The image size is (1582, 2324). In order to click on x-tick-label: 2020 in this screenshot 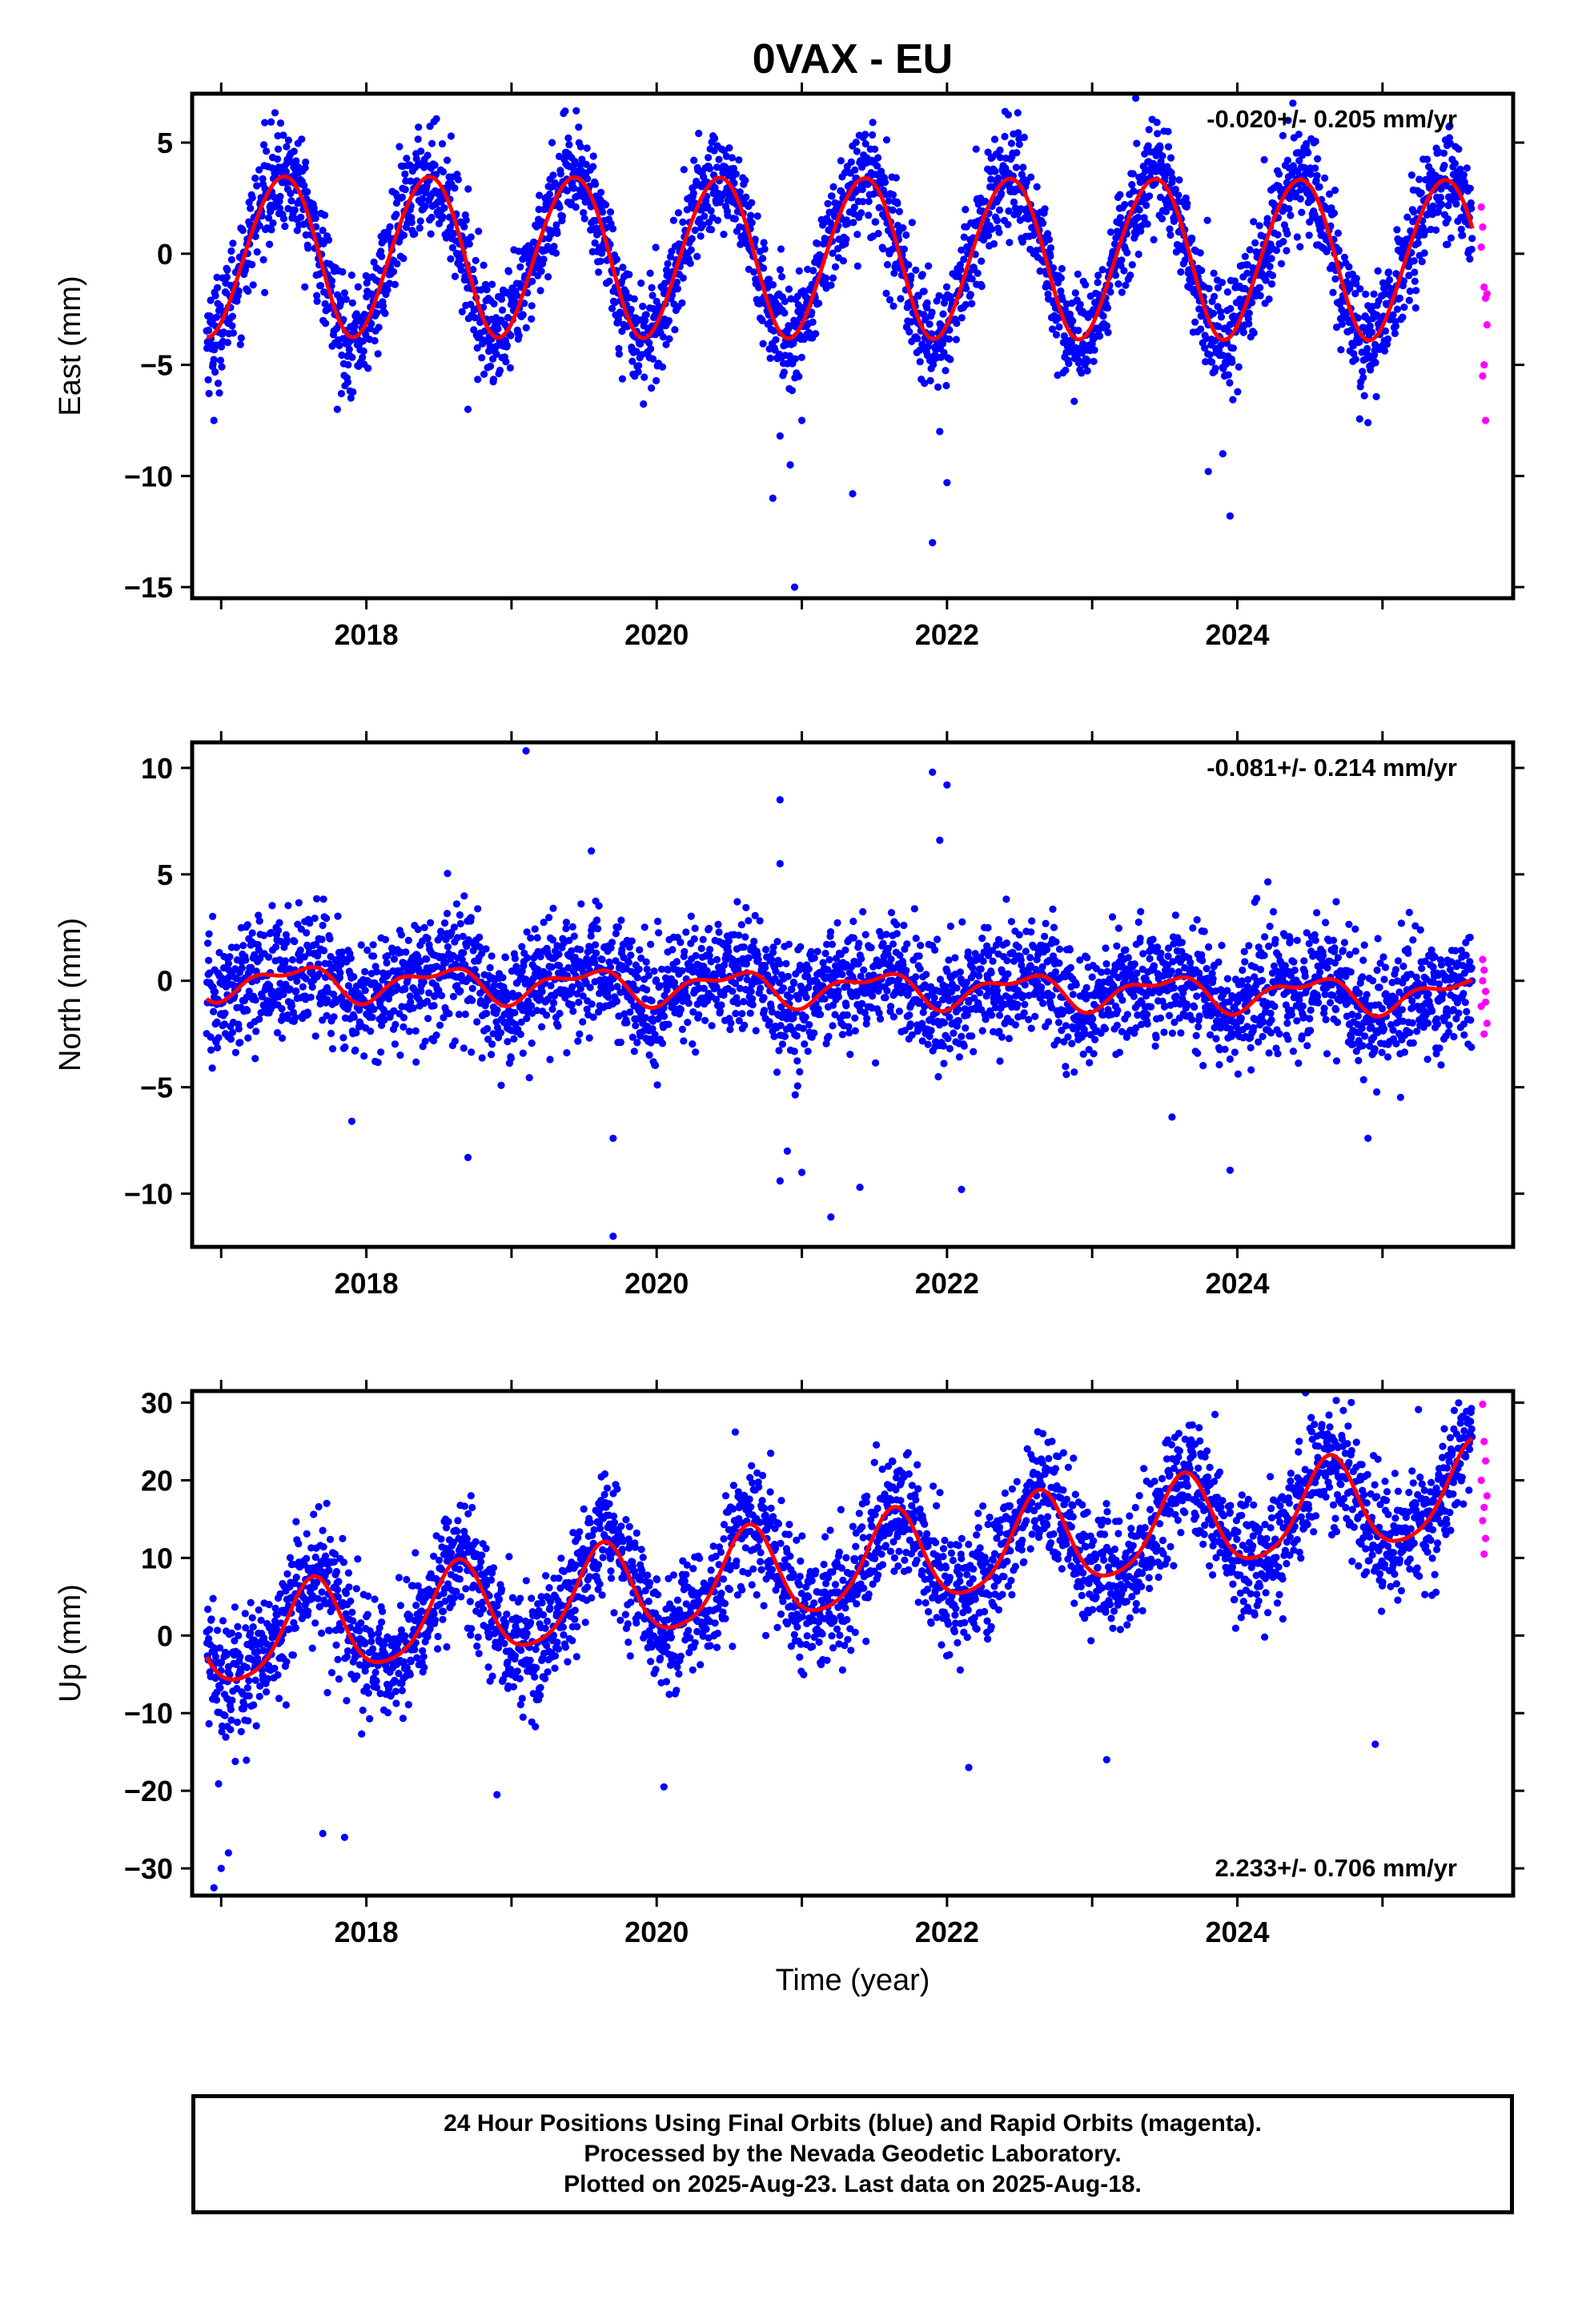, I will do `click(657, 634)`.